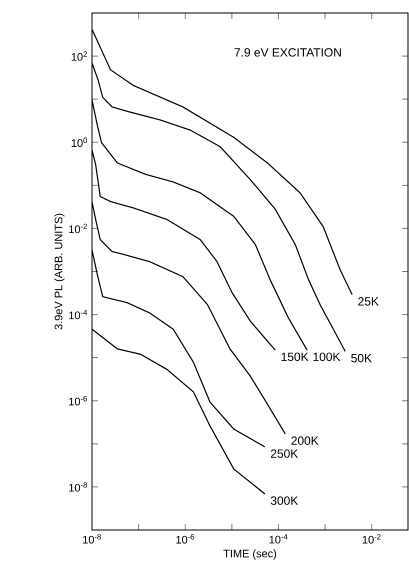  I want to click on y-tick-label: 10$^{0}$, so click(80, 142).